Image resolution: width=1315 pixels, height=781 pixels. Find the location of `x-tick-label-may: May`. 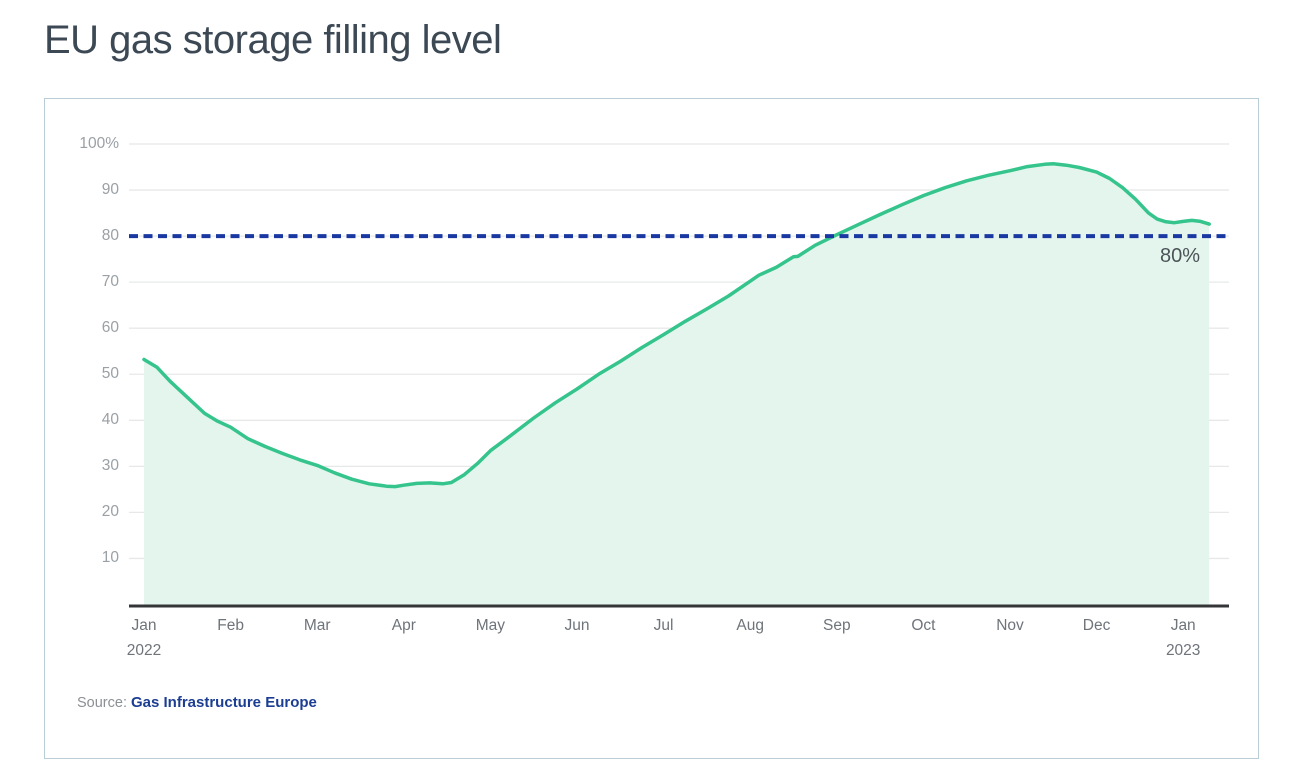

x-tick-label-may: May is located at coordinates (490, 625).